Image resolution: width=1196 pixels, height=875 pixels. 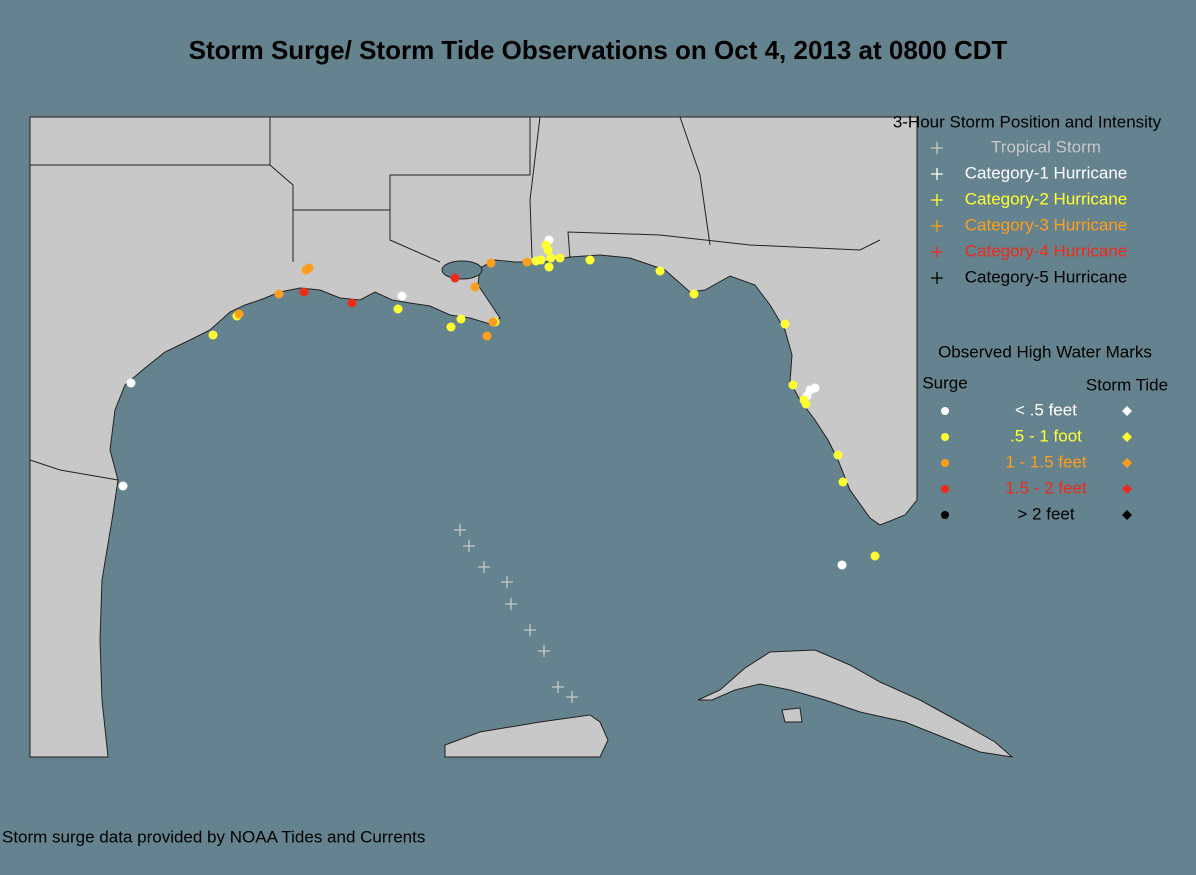 I want to click on water-legend-label: > 2 feet, so click(x=1045, y=513).